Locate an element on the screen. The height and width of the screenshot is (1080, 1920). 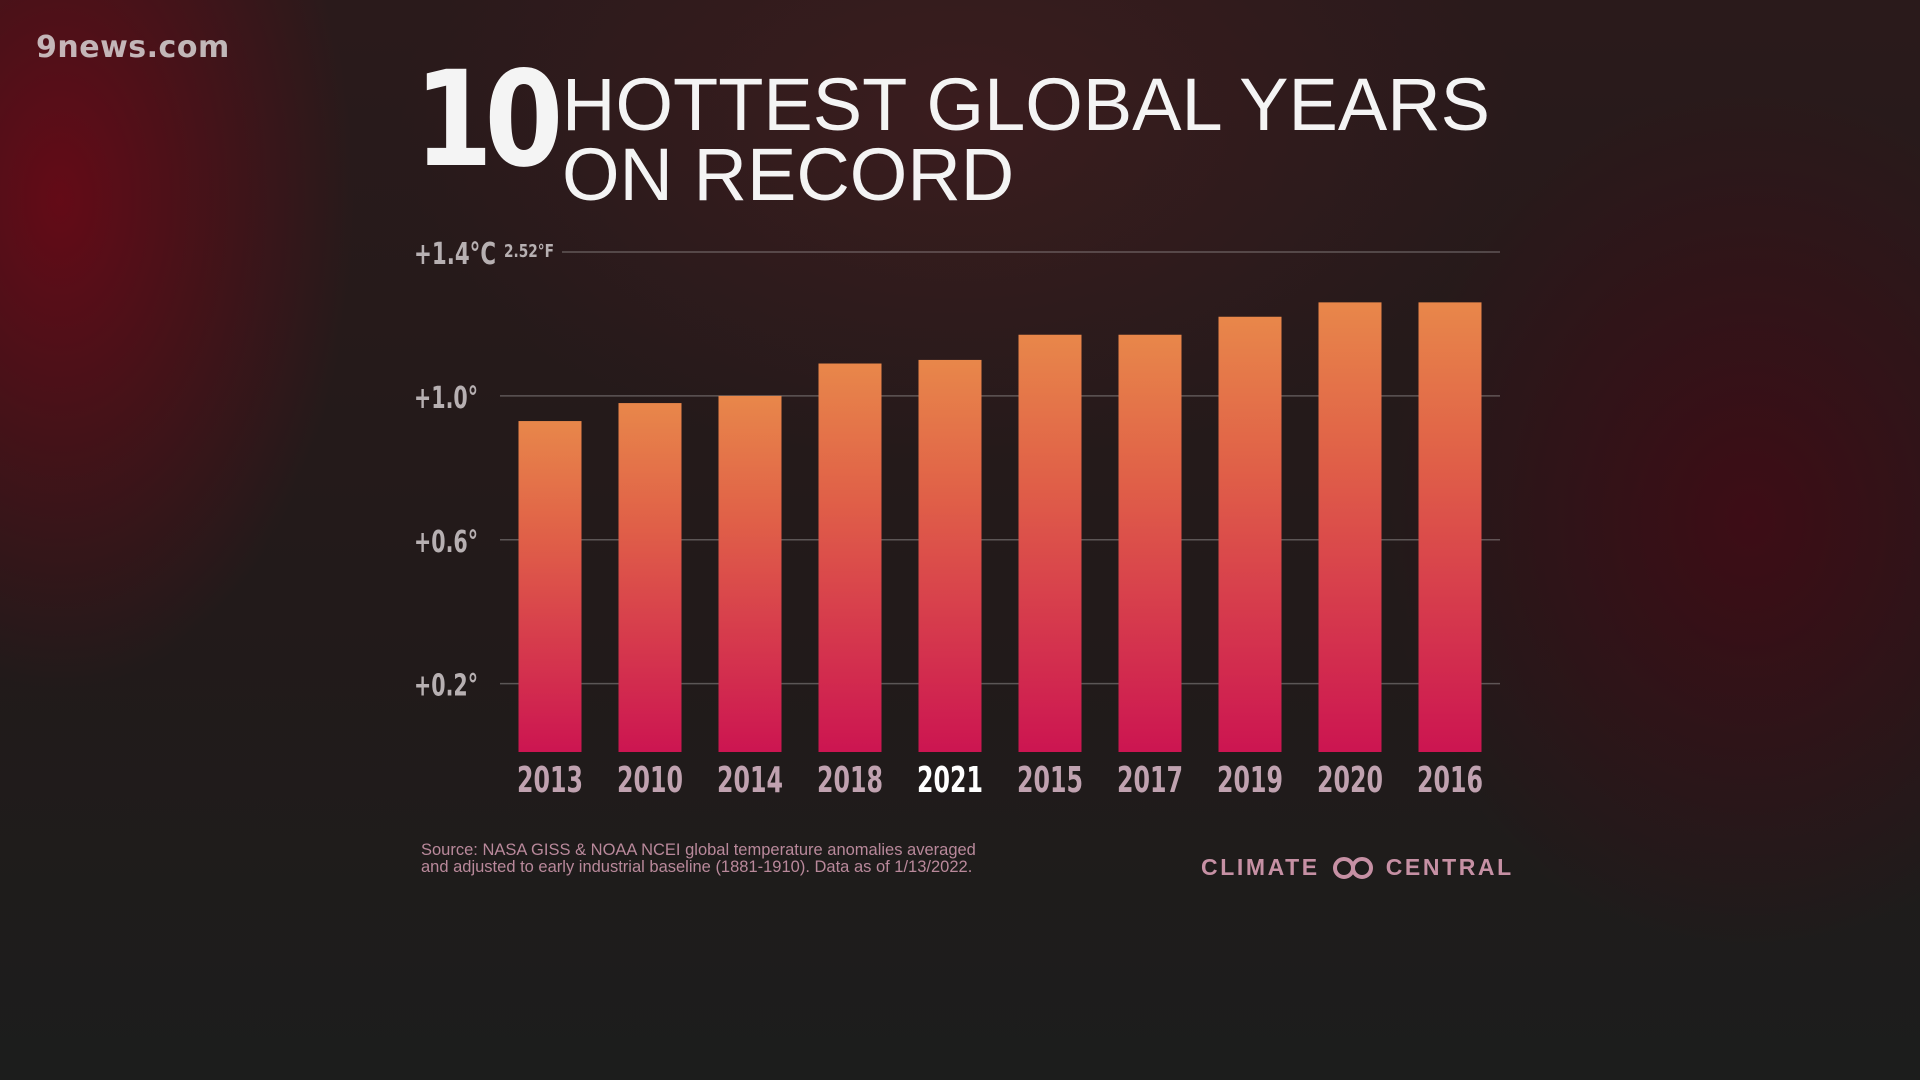
bar-2010 is located at coordinates (650, 577).